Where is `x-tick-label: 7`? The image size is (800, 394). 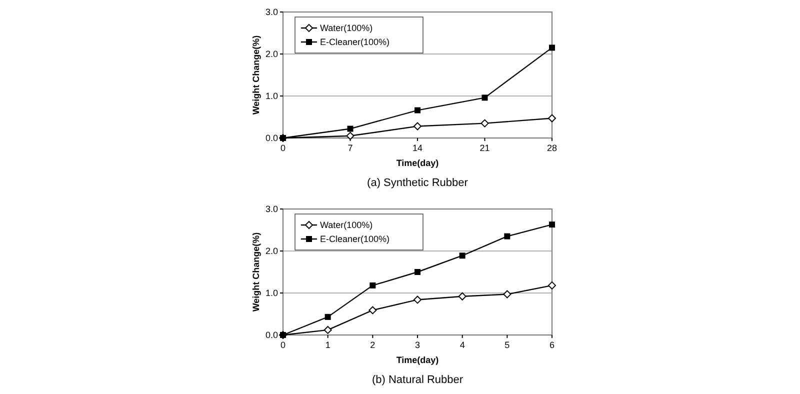
x-tick-label: 7 is located at coordinates (350, 148).